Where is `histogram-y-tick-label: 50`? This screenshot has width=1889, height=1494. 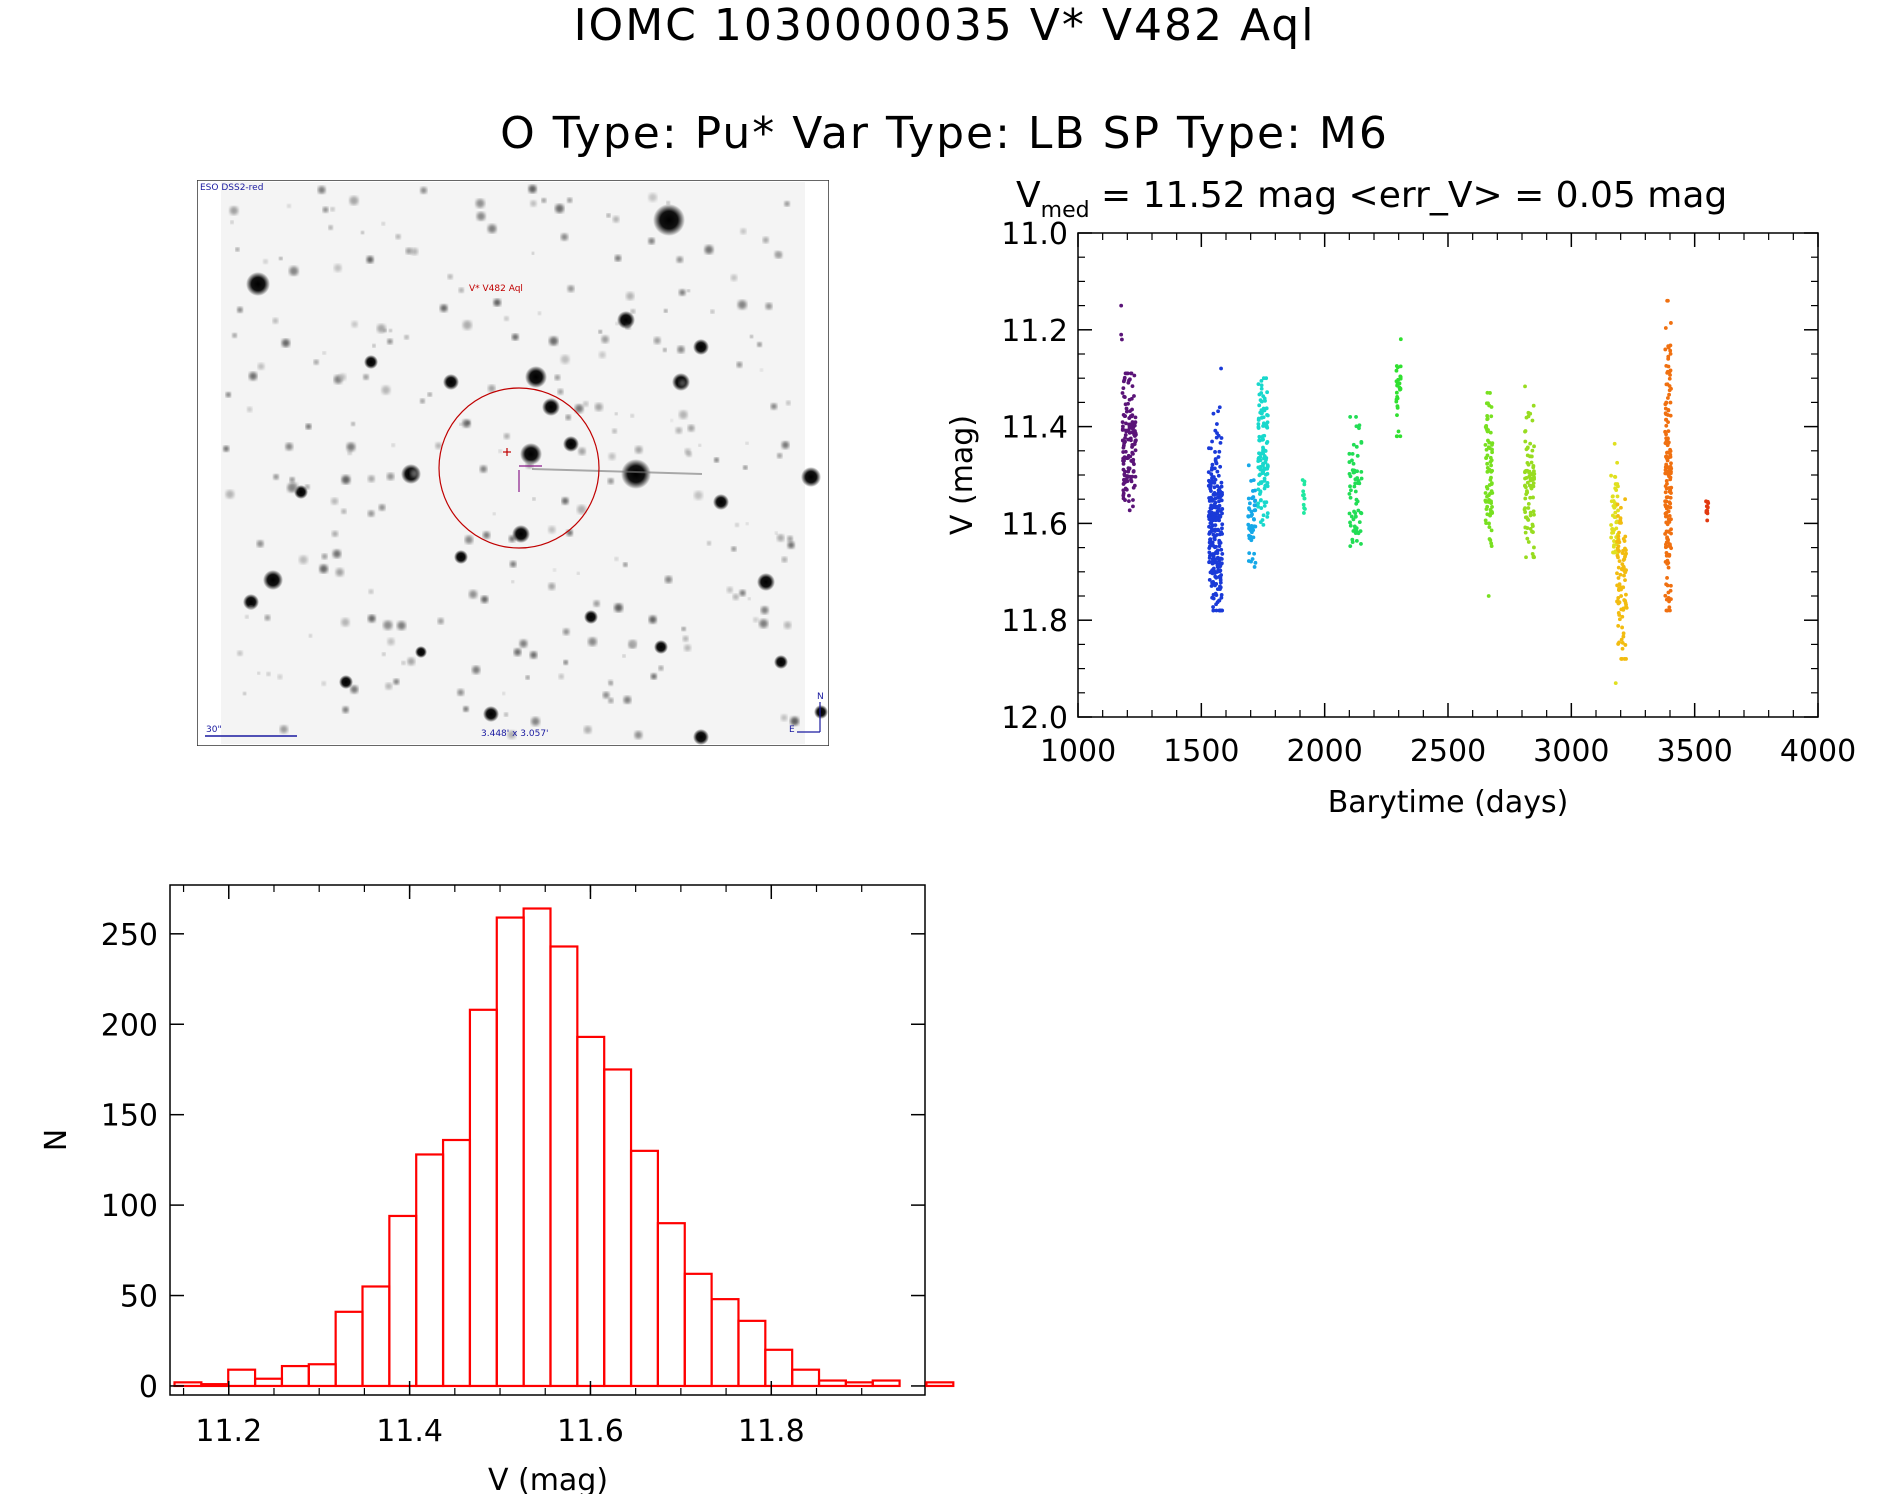
histogram-y-tick-label: 50 is located at coordinates (139, 1297).